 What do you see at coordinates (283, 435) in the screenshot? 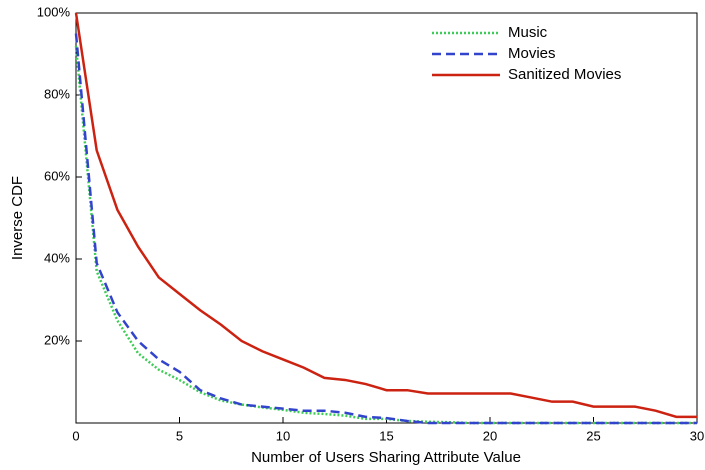
I see `x-tick-label: 10` at bounding box center [283, 435].